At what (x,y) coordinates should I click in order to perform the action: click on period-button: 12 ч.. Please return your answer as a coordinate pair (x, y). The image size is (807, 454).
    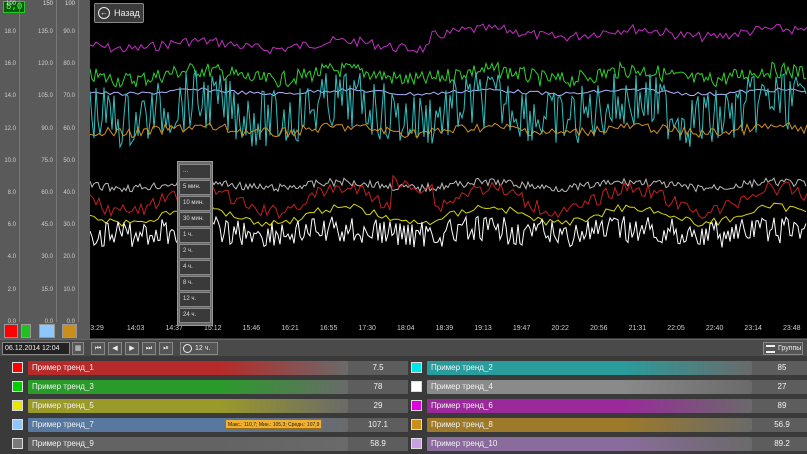
    Looking at the image, I should click on (199, 348).